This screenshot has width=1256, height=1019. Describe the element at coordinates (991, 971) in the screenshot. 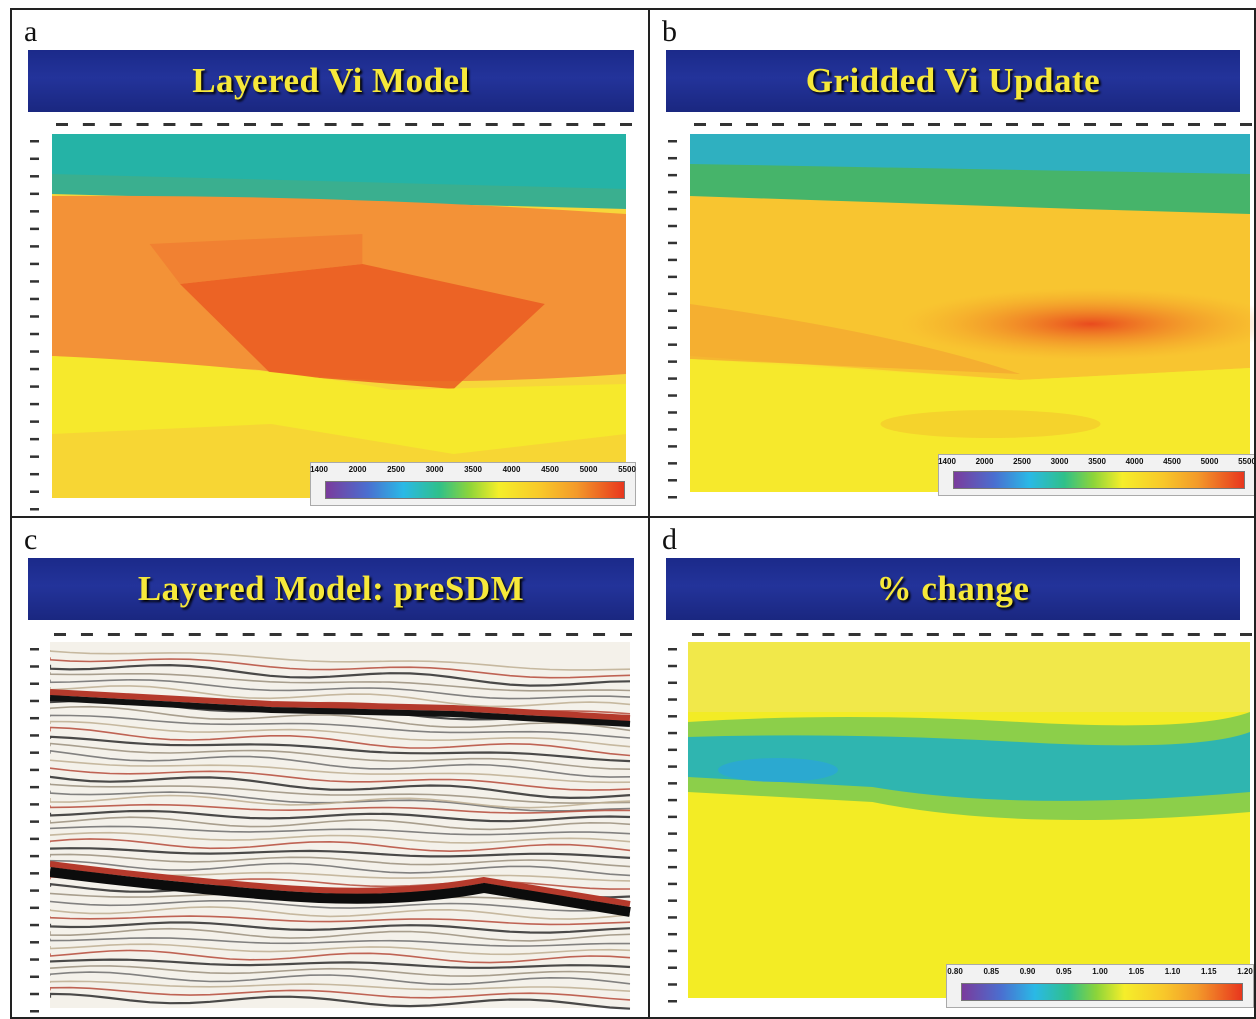

I see `colorbar-tick-label: 0.85` at that location.